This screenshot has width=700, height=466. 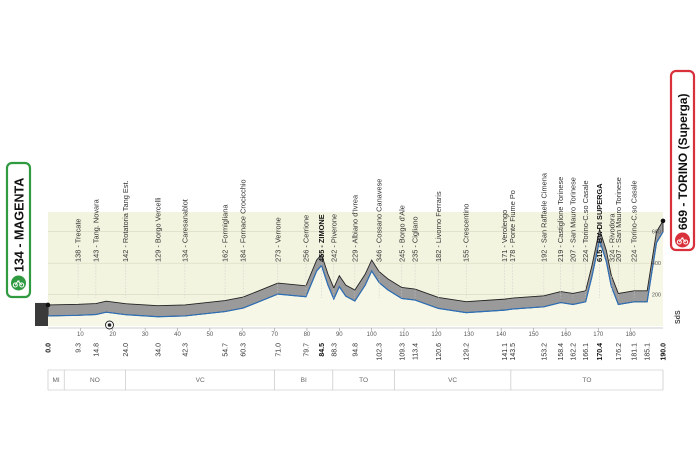 I want to click on place-label: 178 - Ponte Fiume Po, so click(x=512, y=226).